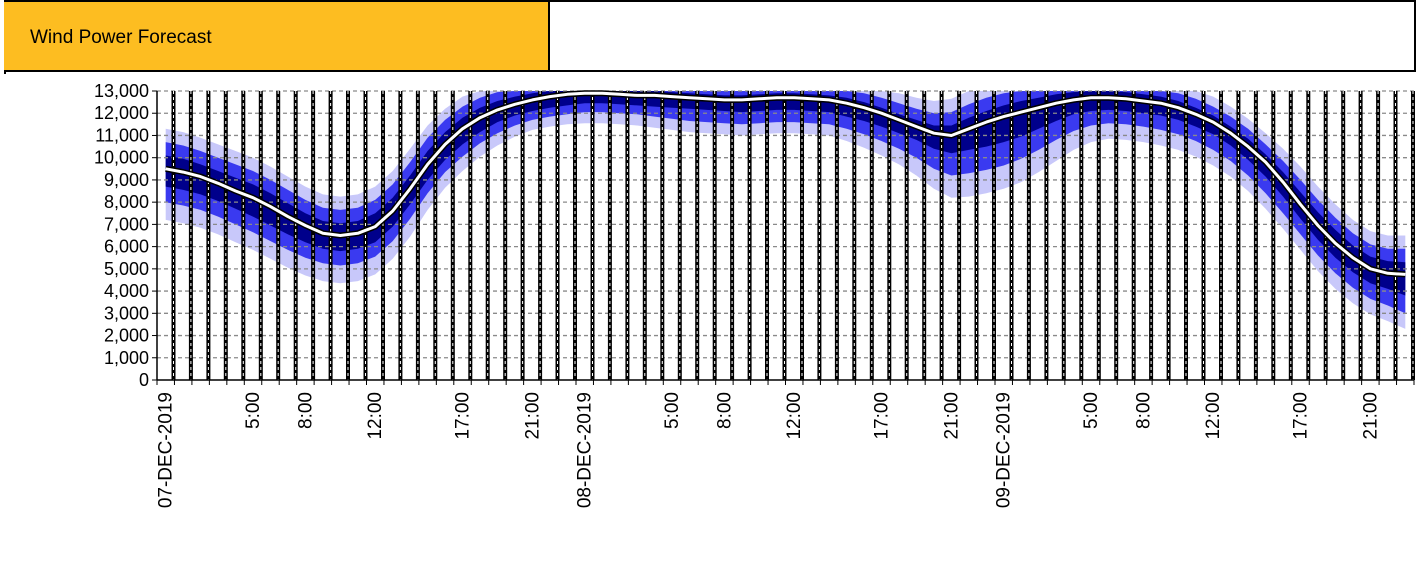  What do you see at coordinates (126, 291) in the screenshot?
I see `y-tick-label: 4,000` at bounding box center [126, 291].